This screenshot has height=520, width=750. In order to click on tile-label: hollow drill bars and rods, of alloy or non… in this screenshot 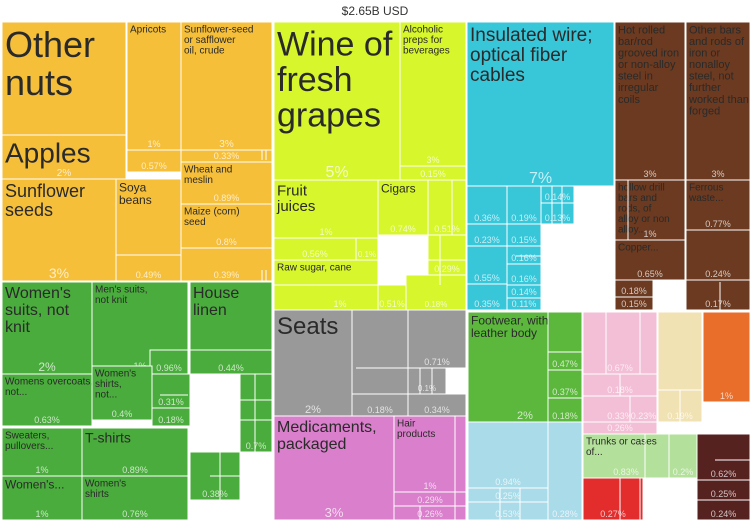, I will do `click(644, 209)`.